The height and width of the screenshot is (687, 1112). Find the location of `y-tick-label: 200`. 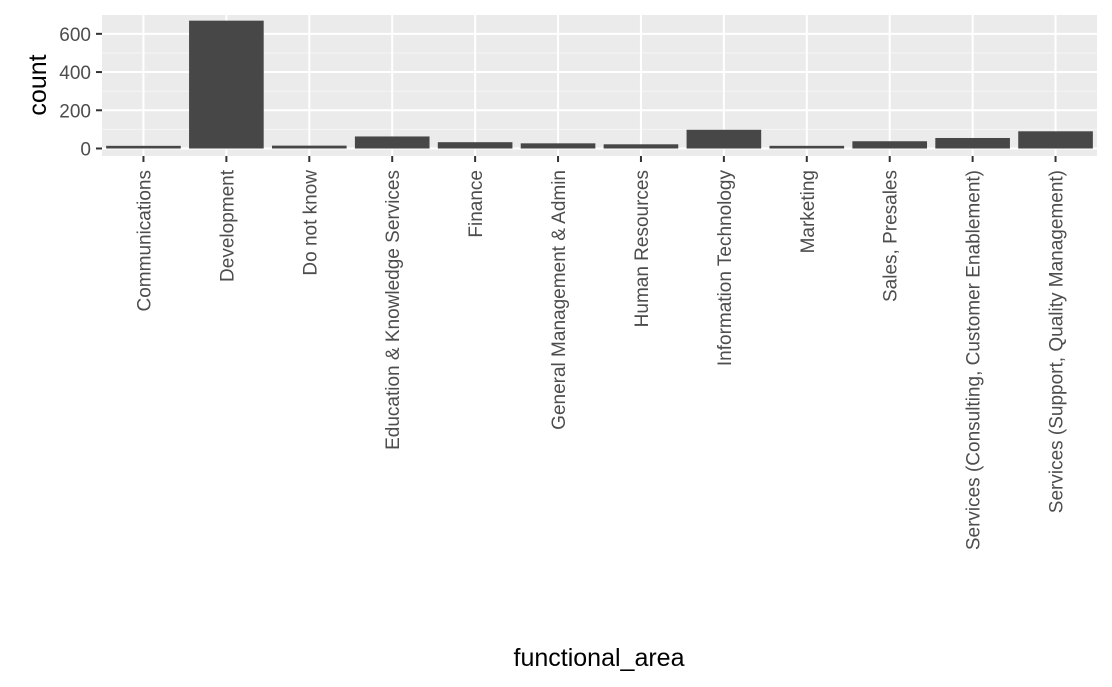

y-tick-label: 200 is located at coordinates (75, 111).